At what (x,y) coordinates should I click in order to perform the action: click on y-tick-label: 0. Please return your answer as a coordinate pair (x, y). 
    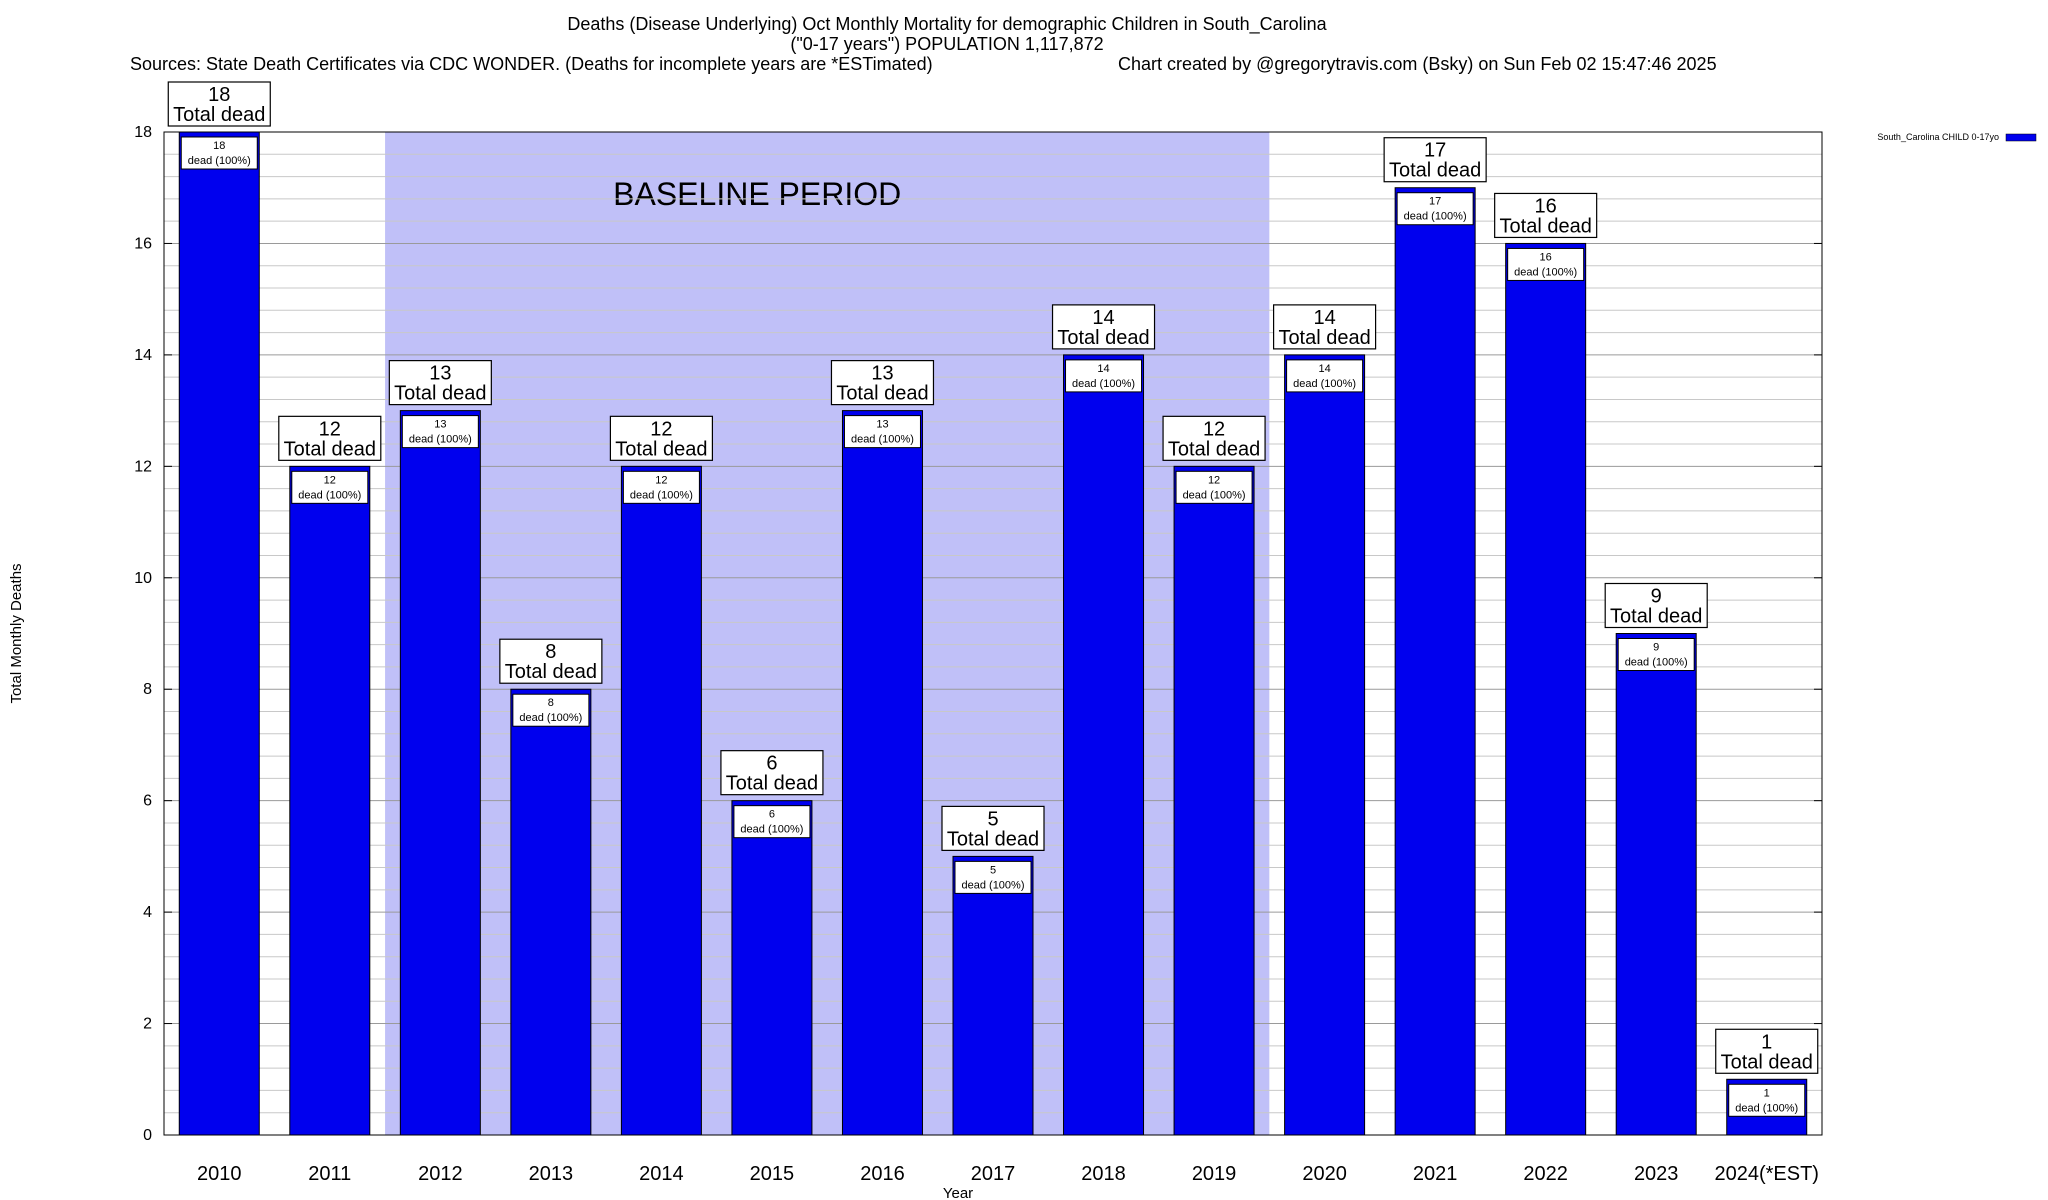
    Looking at the image, I should click on (147, 1135).